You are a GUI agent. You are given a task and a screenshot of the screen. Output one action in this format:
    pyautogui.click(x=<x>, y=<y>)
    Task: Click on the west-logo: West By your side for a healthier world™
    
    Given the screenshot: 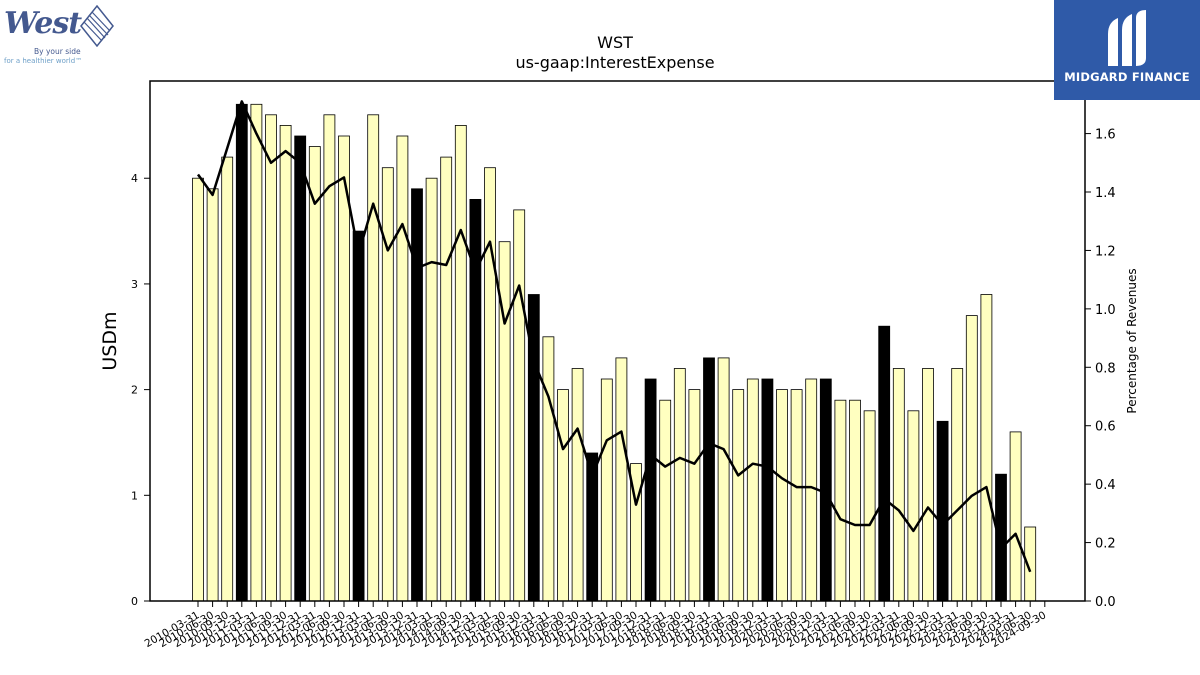 What is the action you would take?
    pyautogui.click(x=60, y=36)
    